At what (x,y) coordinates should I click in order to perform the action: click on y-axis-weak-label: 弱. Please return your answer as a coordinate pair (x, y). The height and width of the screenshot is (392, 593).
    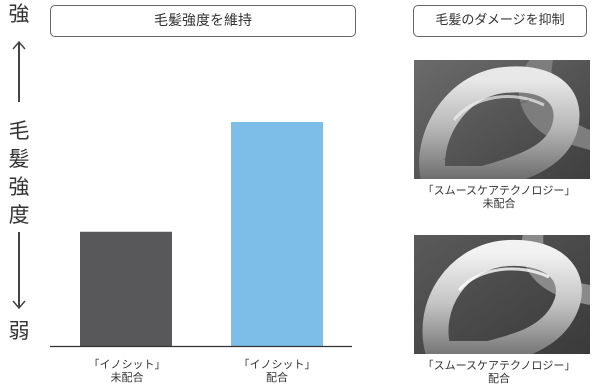
    Looking at the image, I should click on (19, 331).